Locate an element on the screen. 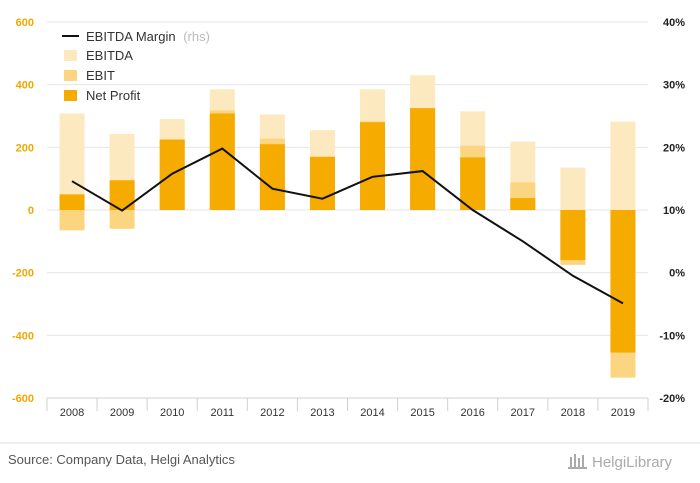 This screenshot has width=700, height=483. legend-ebit-swatch is located at coordinates (70, 75).